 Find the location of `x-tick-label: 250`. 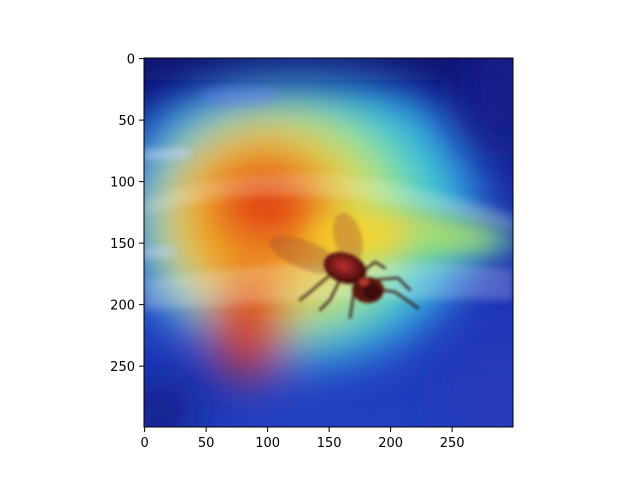

x-tick-label: 250 is located at coordinates (452, 443).